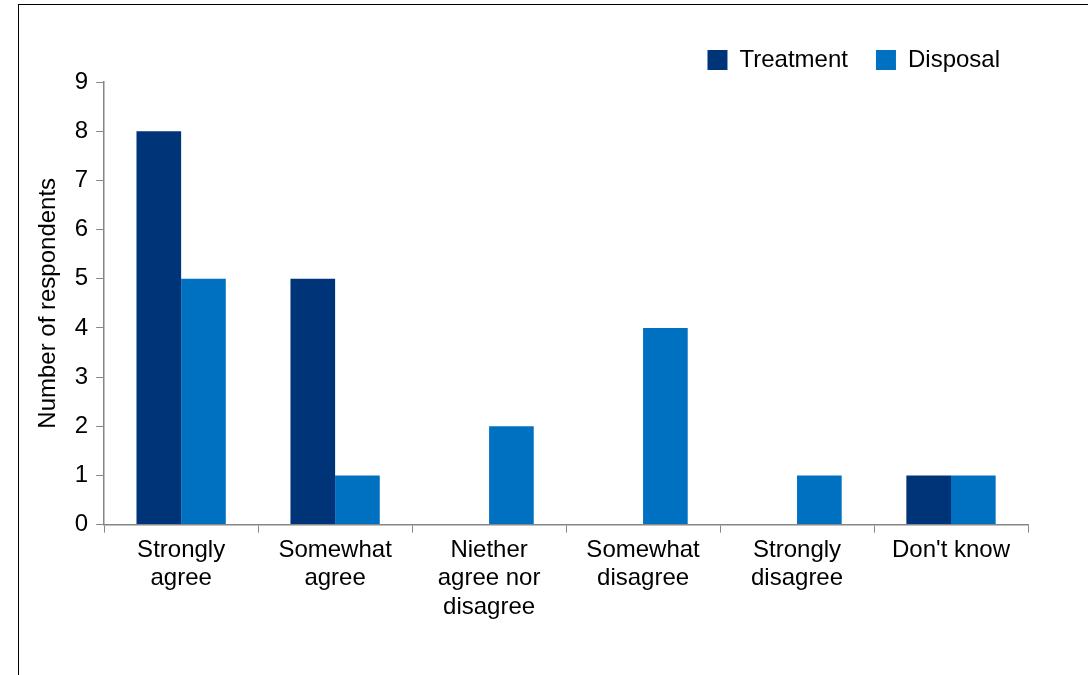  I want to click on x-tick-label: Somewhat agree, so click(335, 562).